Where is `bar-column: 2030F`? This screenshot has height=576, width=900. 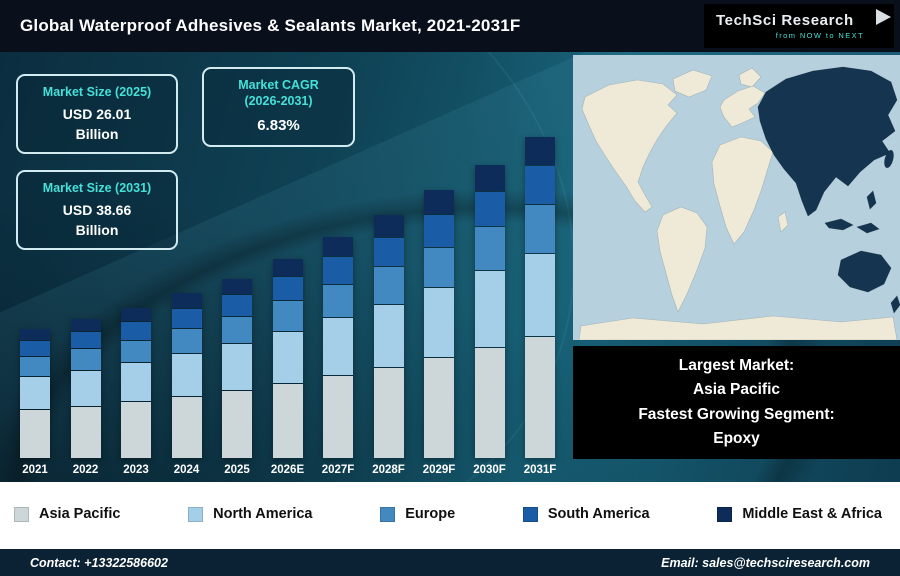 bar-column: 2030F is located at coordinates (490, 322).